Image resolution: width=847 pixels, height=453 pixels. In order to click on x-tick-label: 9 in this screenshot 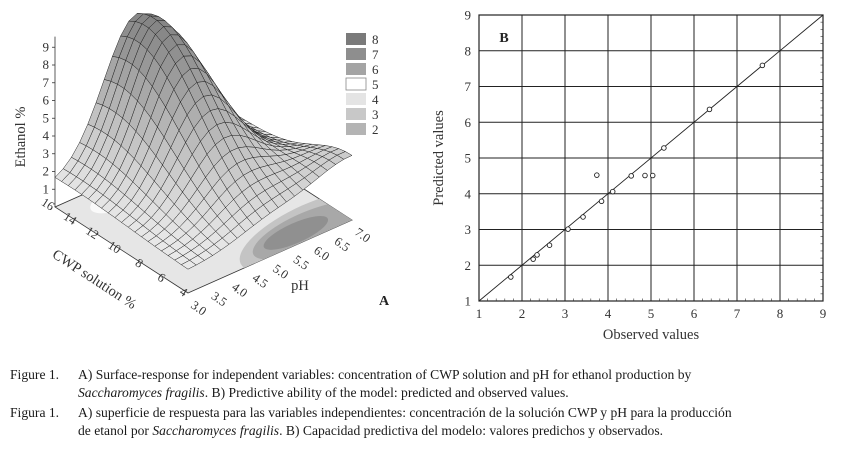, I will do `click(823, 313)`.